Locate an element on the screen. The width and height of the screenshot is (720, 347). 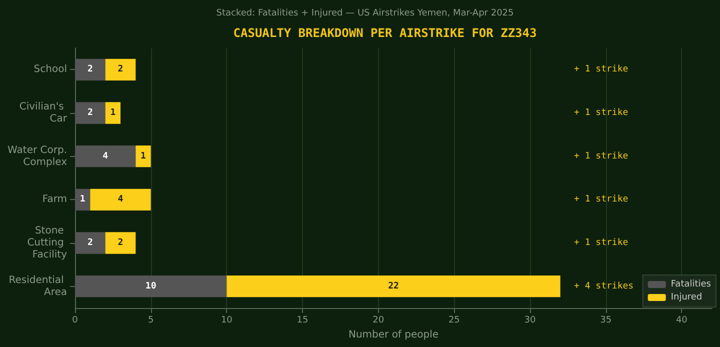
x-tick-label: 25 is located at coordinates (454, 321).